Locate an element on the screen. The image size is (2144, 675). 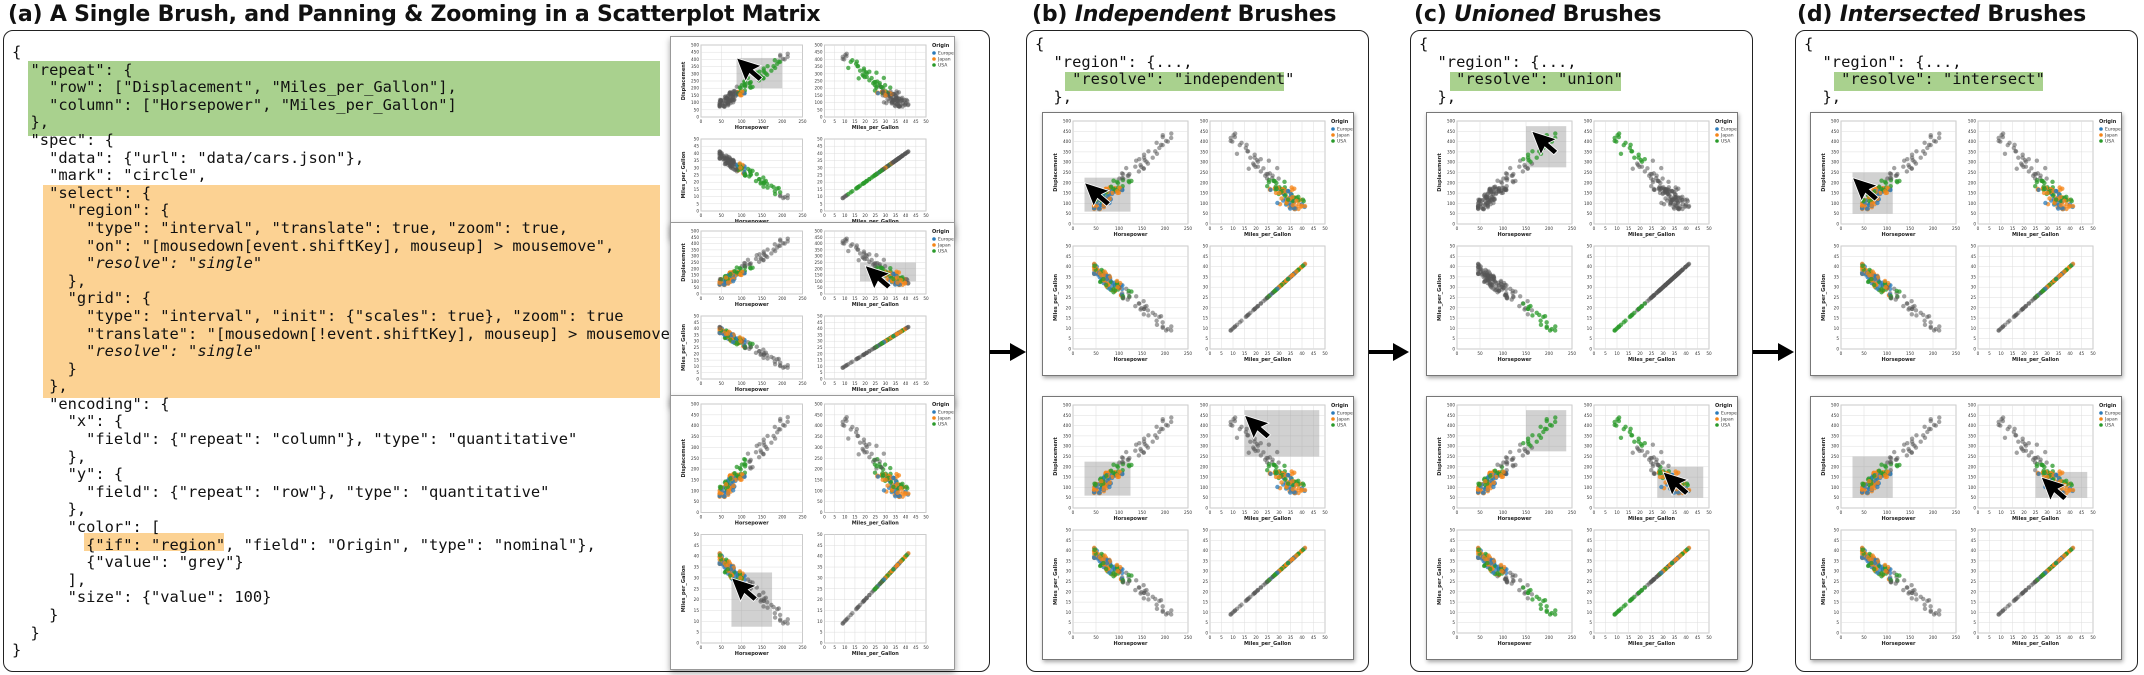
y-tick-label: 150 is located at coordinates (695, 95).